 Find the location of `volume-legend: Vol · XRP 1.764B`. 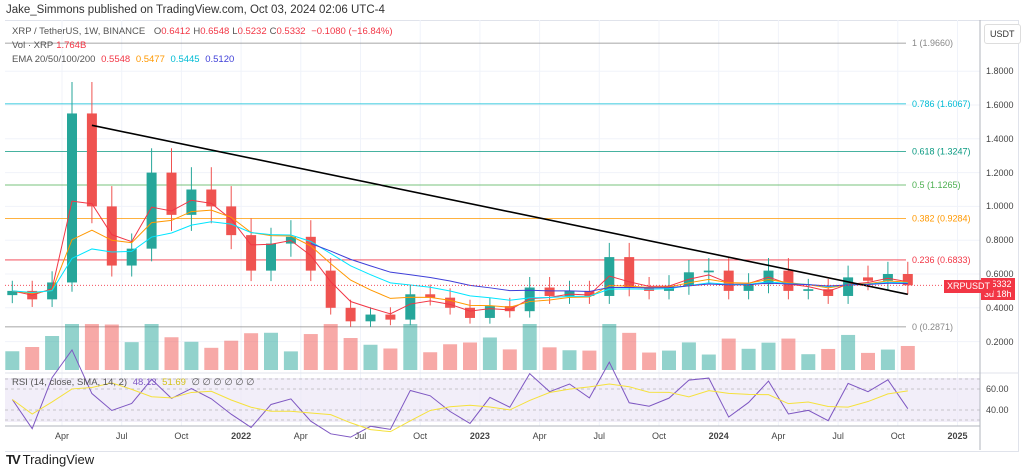

volume-legend: Vol · XRP 1.764B is located at coordinates (49, 45).